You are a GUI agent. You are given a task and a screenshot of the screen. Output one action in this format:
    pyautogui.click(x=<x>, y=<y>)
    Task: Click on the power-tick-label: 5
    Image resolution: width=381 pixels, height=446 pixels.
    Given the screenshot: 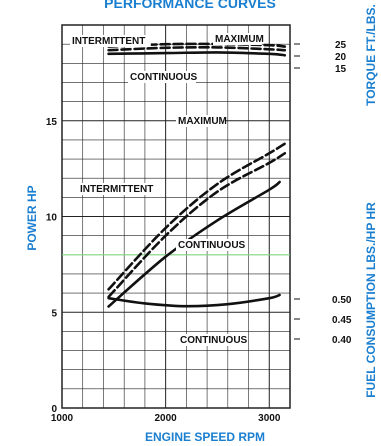 What is the action you would take?
    pyautogui.click(x=54, y=313)
    